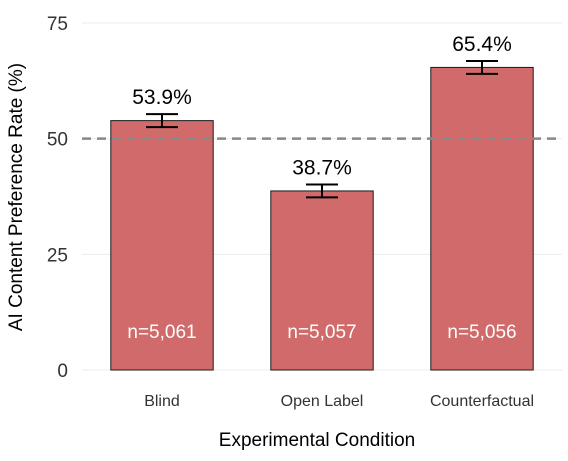 The height and width of the screenshot is (461, 568). Describe the element at coordinates (322, 167) in the screenshot. I see `value-label: 38.7%` at that location.